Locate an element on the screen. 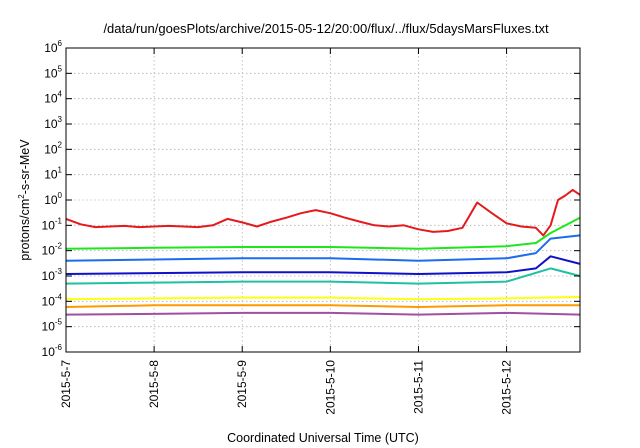 The height and width of the screenshot is (448, 640). y-axis-label: protons/cm2-s-sr-MeV is located at coordinates (24, 200).